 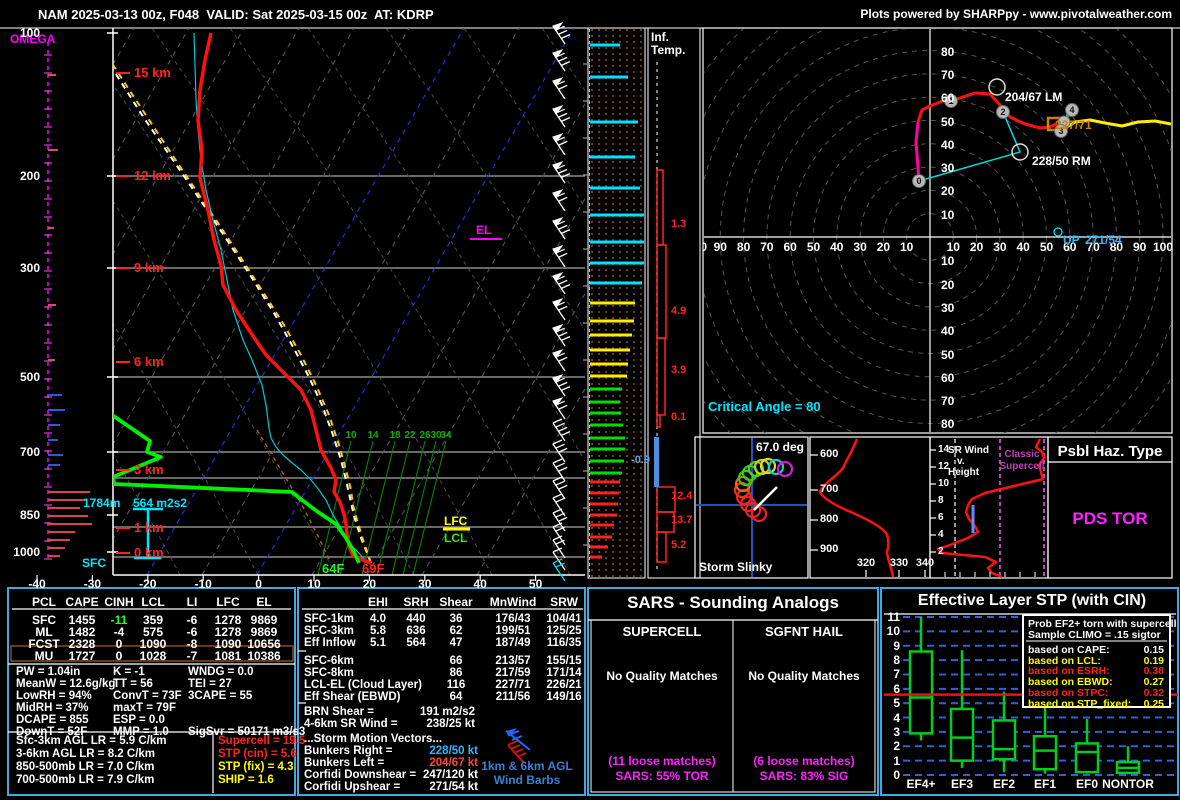 What do you see at coordinates (1029, 691) in the screenshot?
I see `stp-panel-border` at bounding box center [1029, 691].